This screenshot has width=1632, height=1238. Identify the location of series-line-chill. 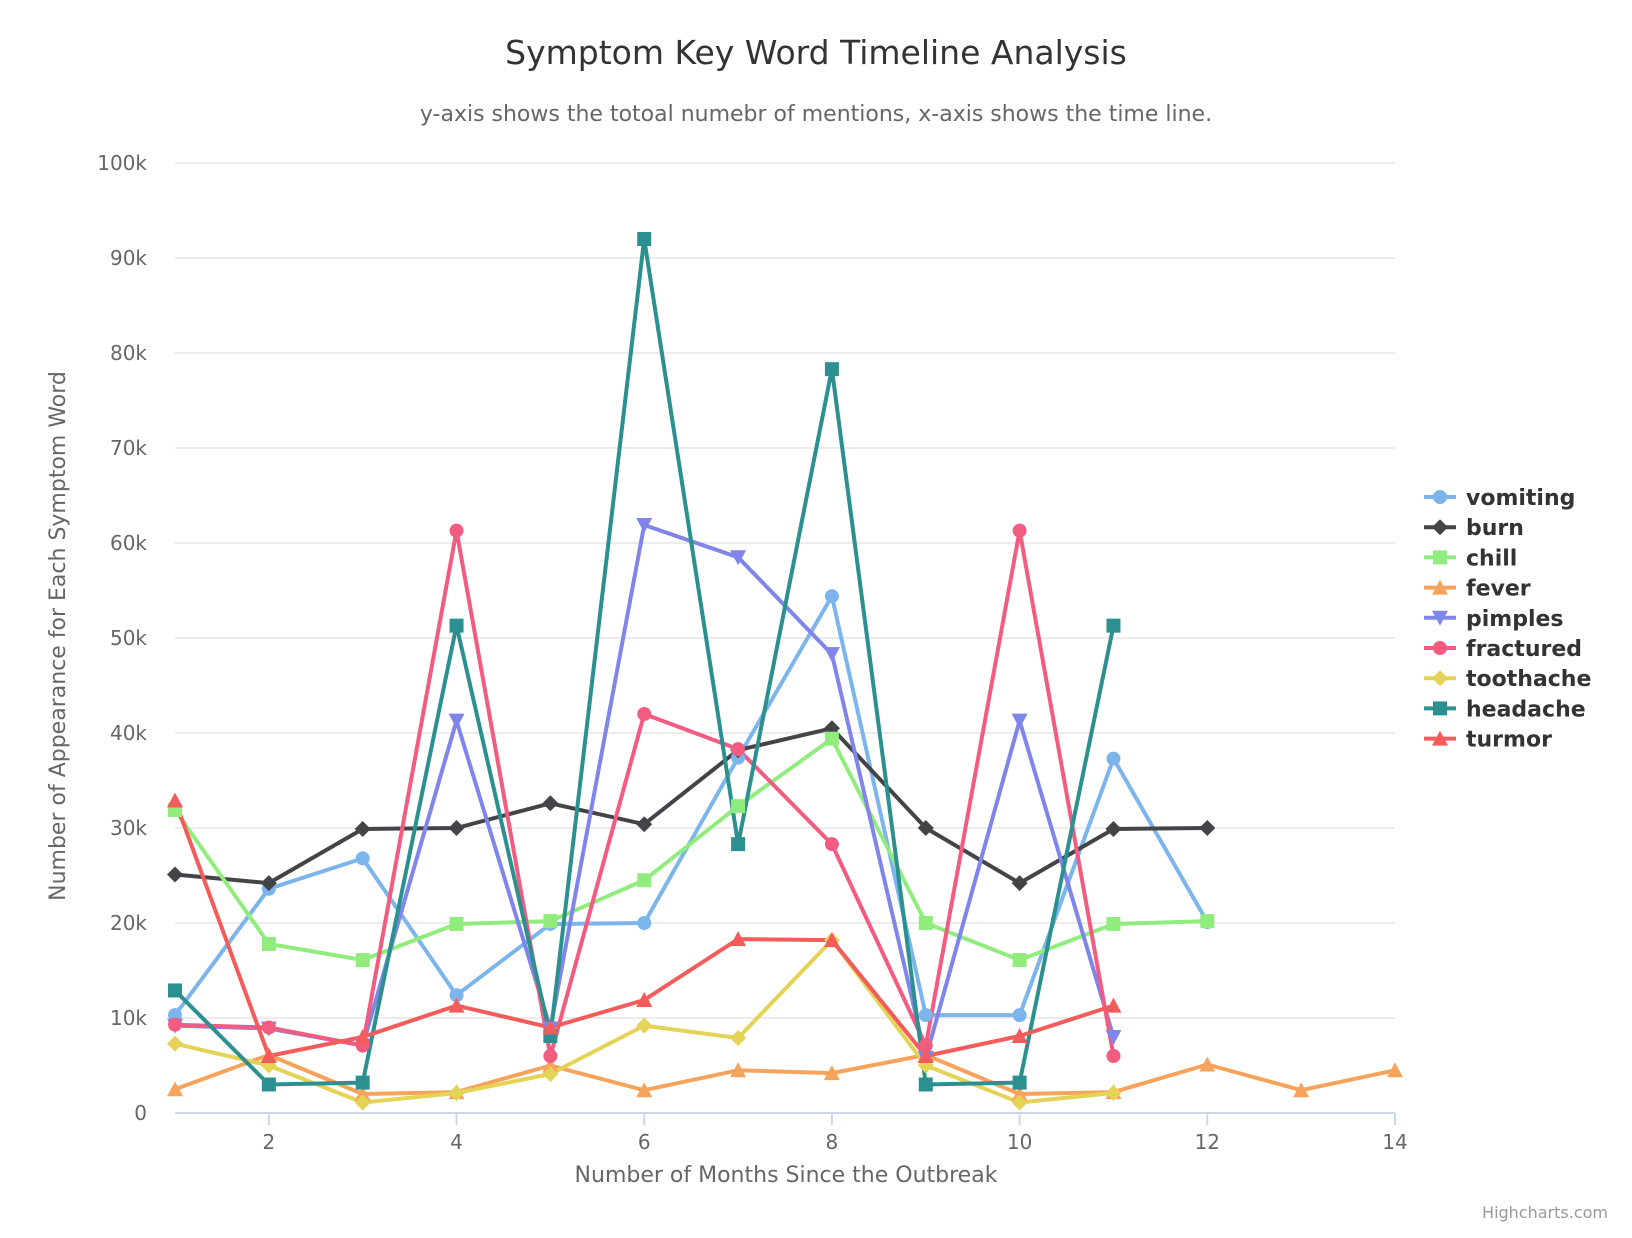
(691, 849).